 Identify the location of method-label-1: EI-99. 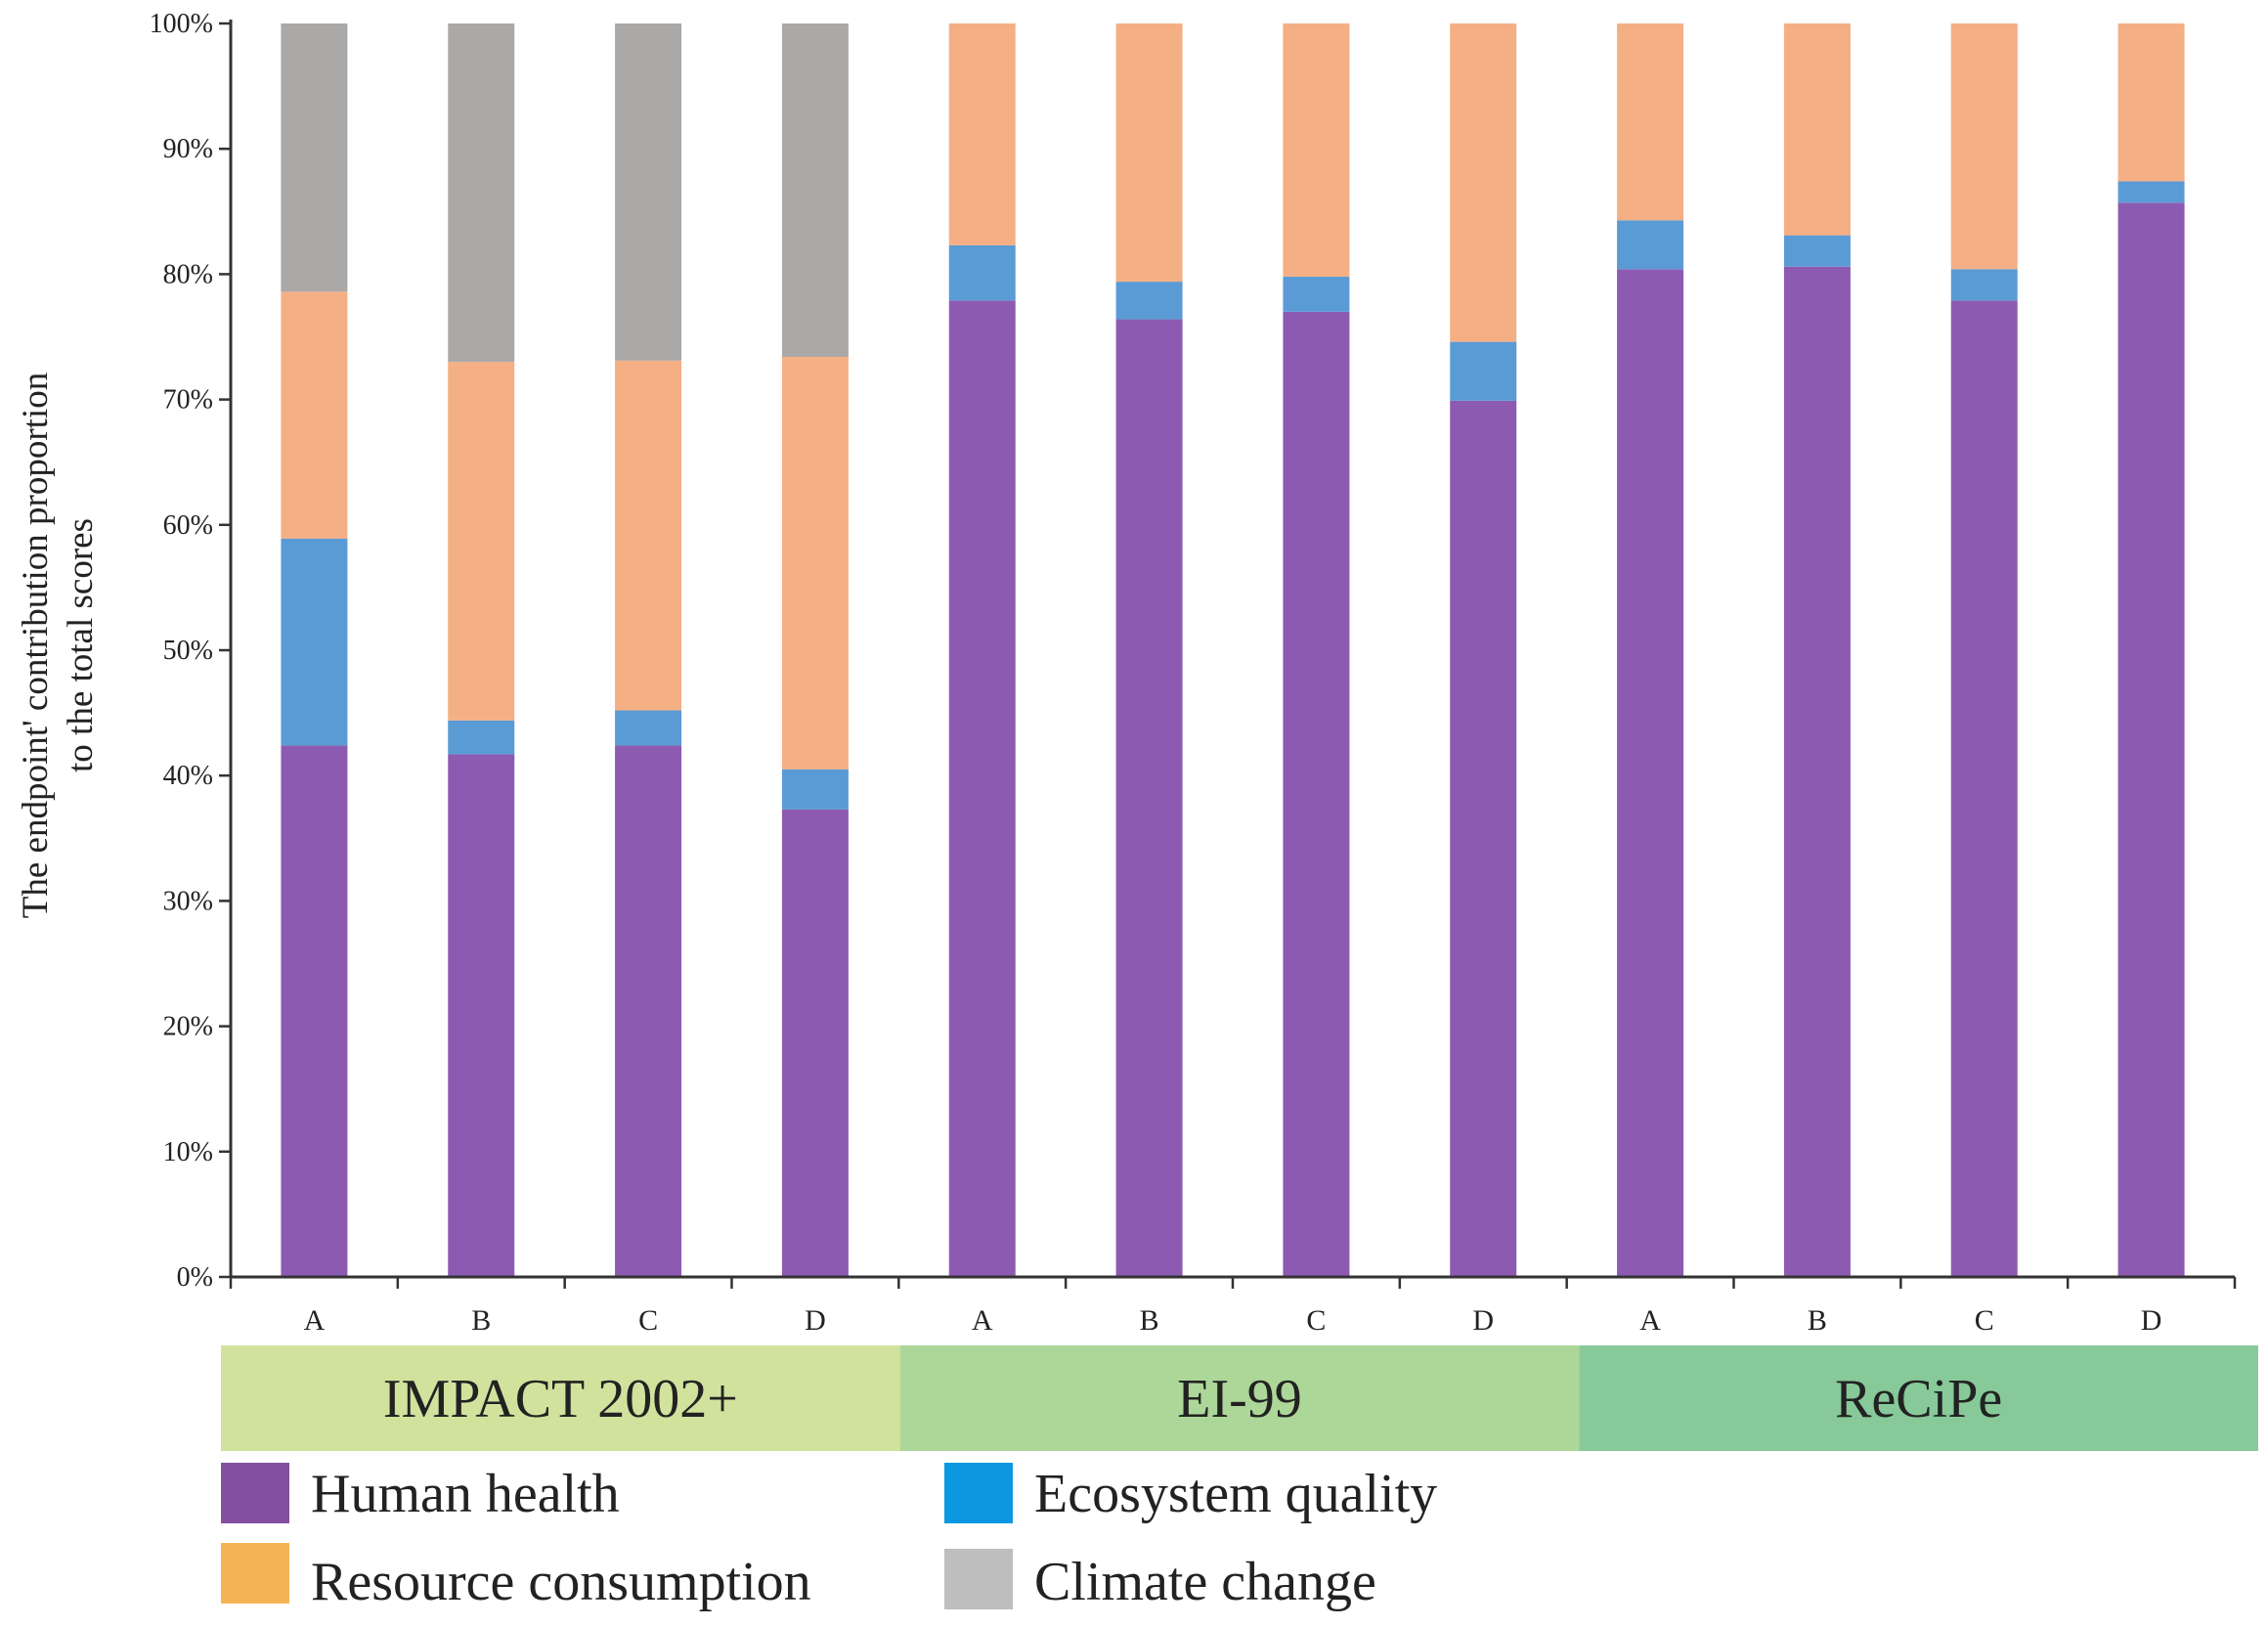
(1239, 1399).